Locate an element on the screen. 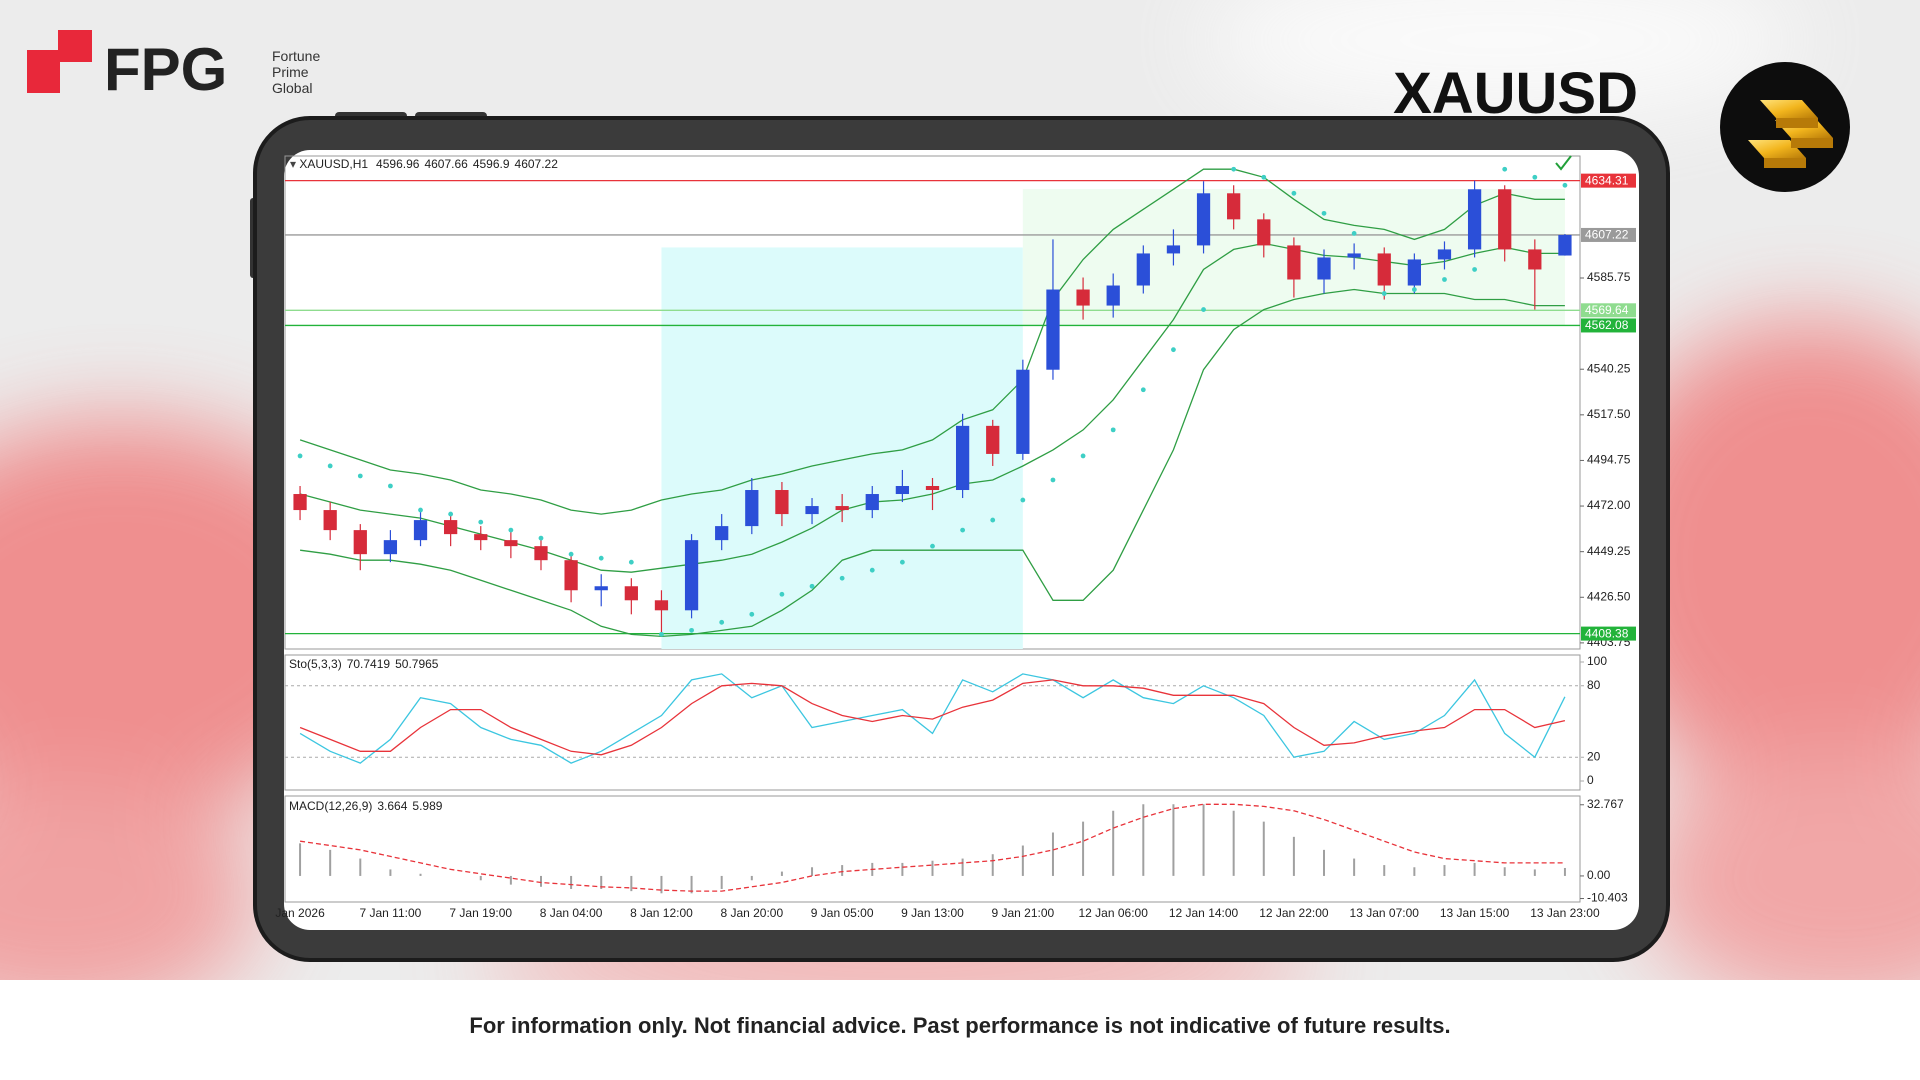 The height and width of the screenshot is (1080, 1920). stochastic-k: 70.7419 is located at coordinates (369, 664).